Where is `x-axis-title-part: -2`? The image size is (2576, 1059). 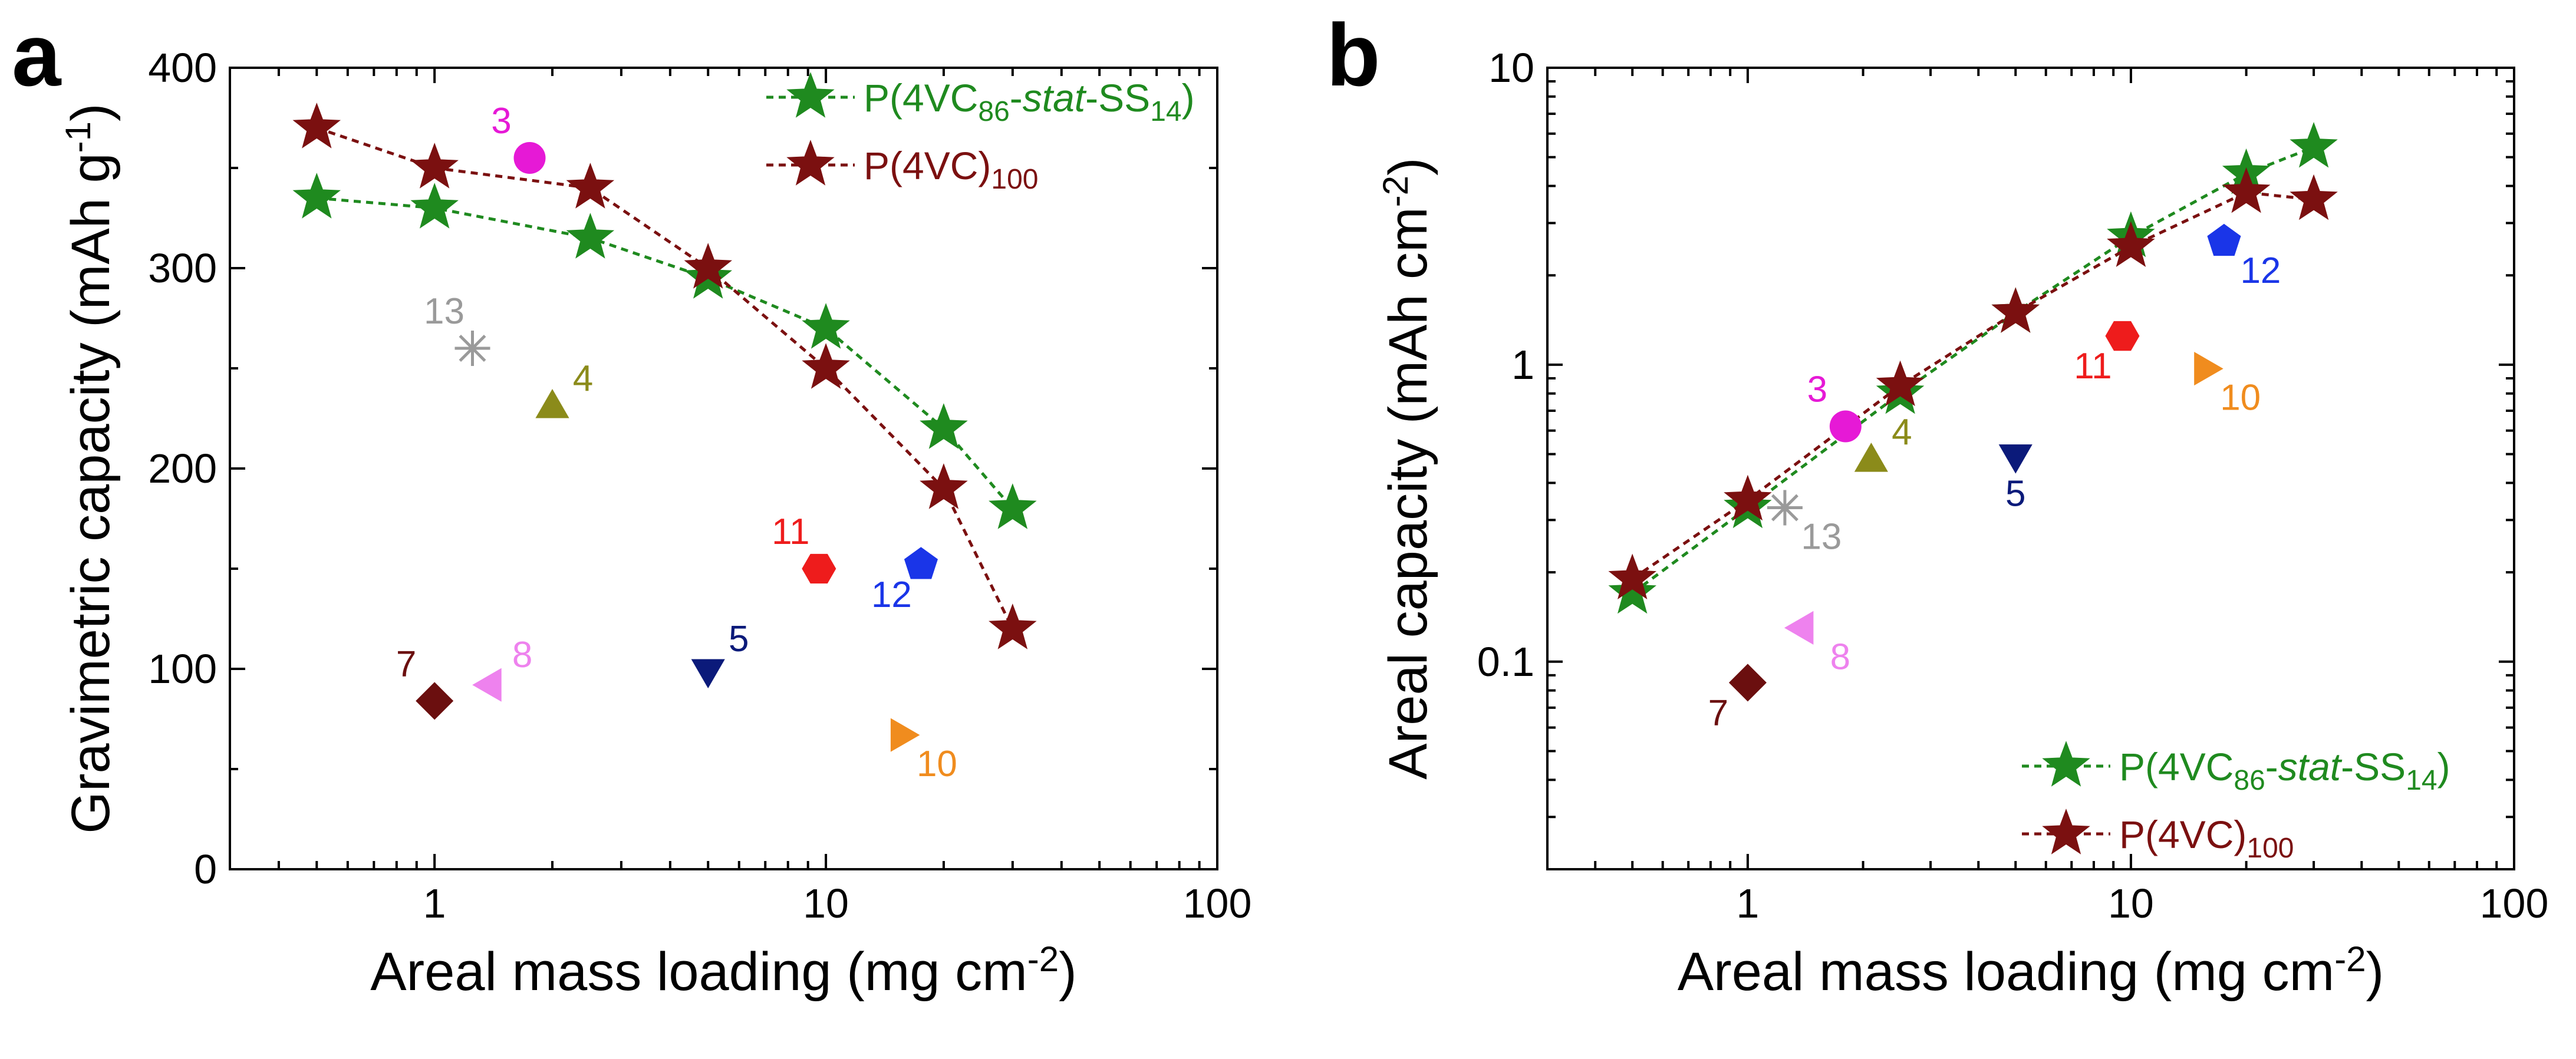
x-axis-title-part: -2 is located at coordinates (2350, 959).